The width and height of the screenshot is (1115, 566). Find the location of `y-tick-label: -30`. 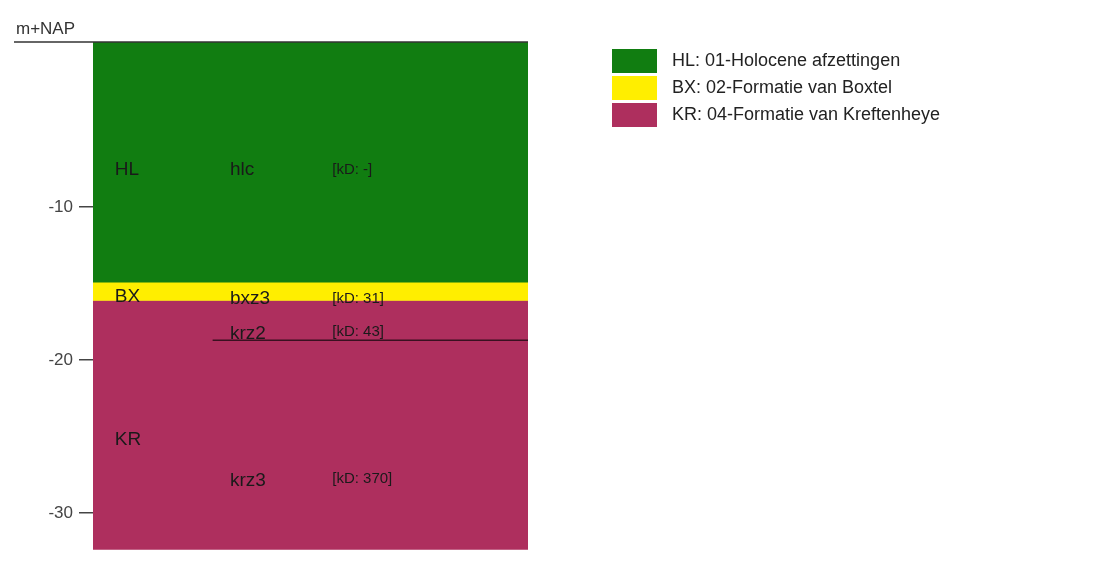

y-tick-label: -30 is located at coordinates (60, 512).